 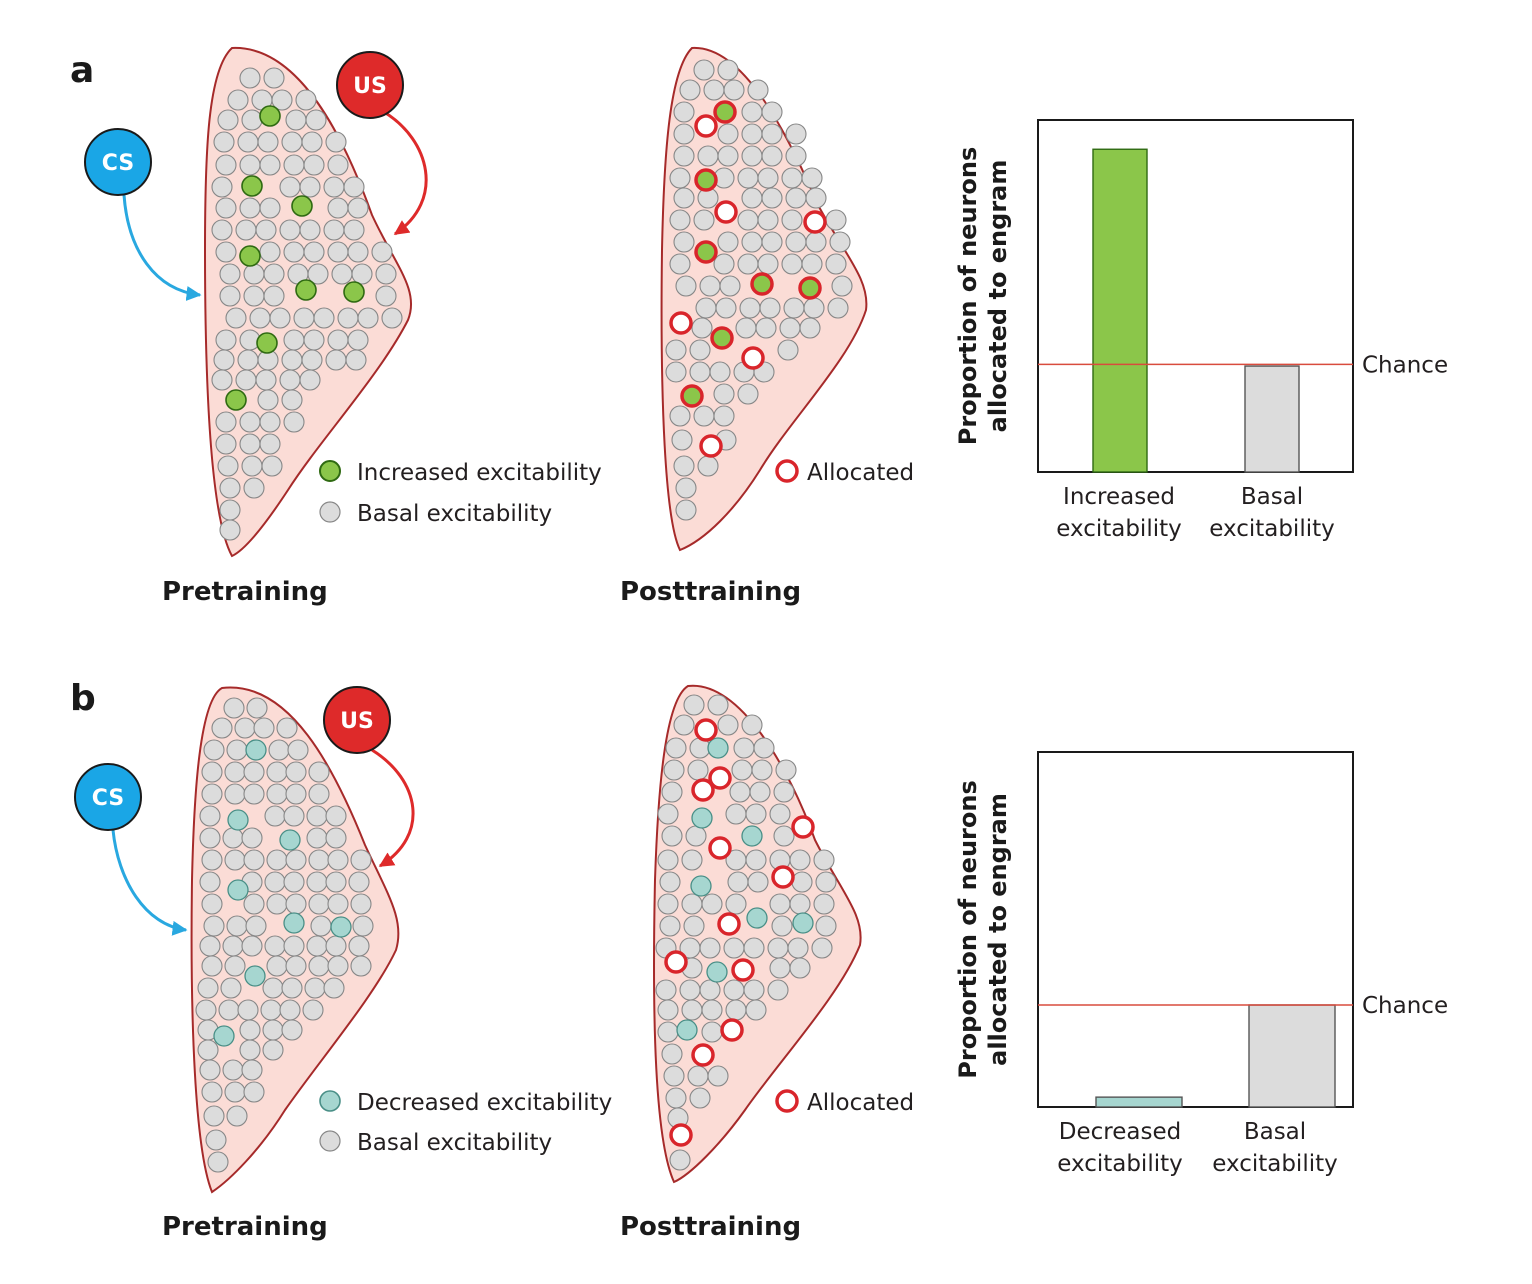 I want to click on cell-grid, so click(x=284, y=935).